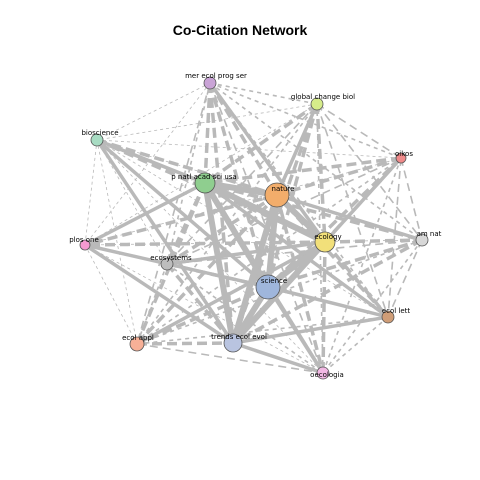  I want to click on edge-nat-ecosys, so click(222, 229).